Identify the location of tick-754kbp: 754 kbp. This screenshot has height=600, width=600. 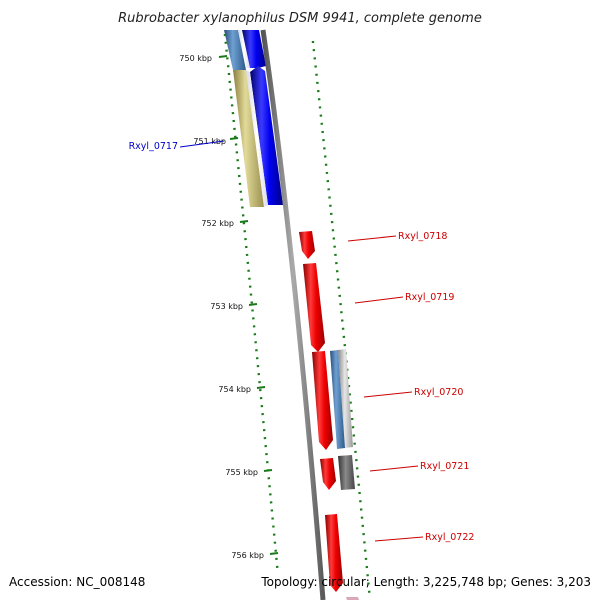
(242, 389).